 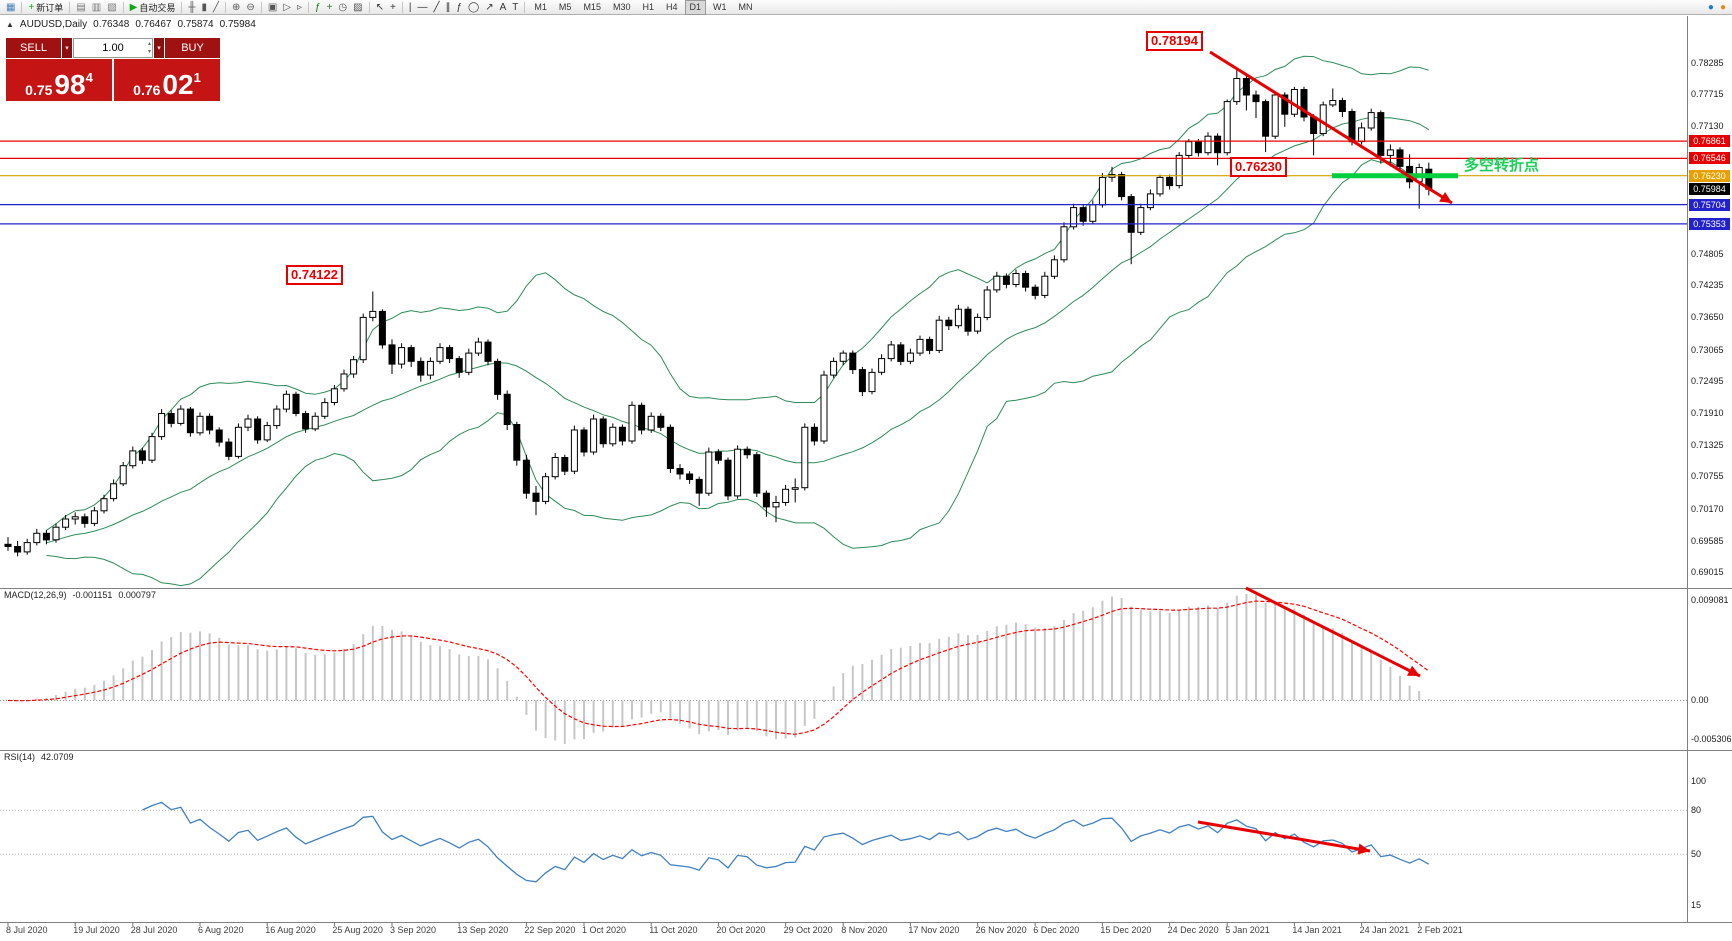 I want to click on timeframe-button-h4: H4, so click(x=671, y=6).